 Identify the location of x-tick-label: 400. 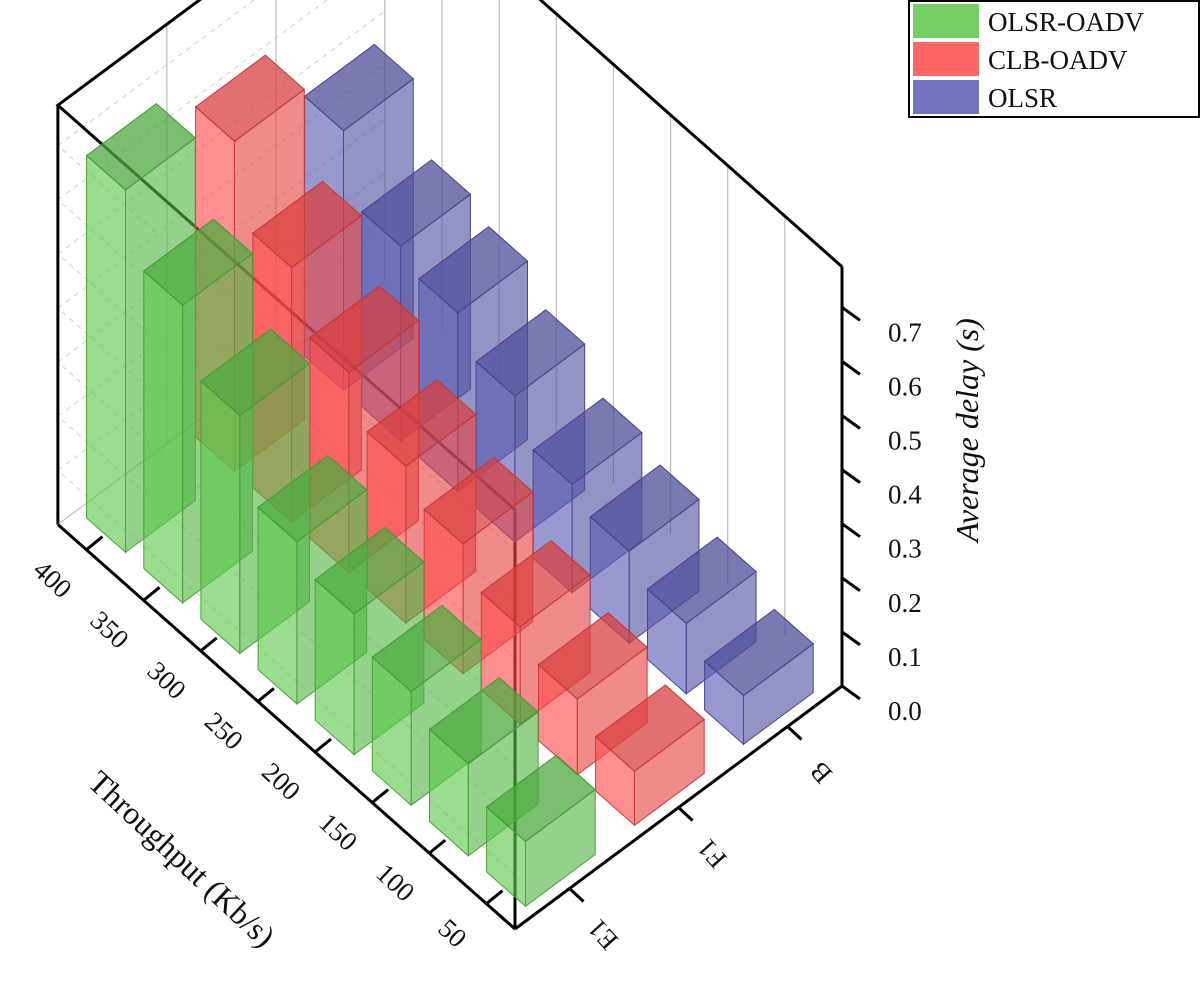
(53, 579).